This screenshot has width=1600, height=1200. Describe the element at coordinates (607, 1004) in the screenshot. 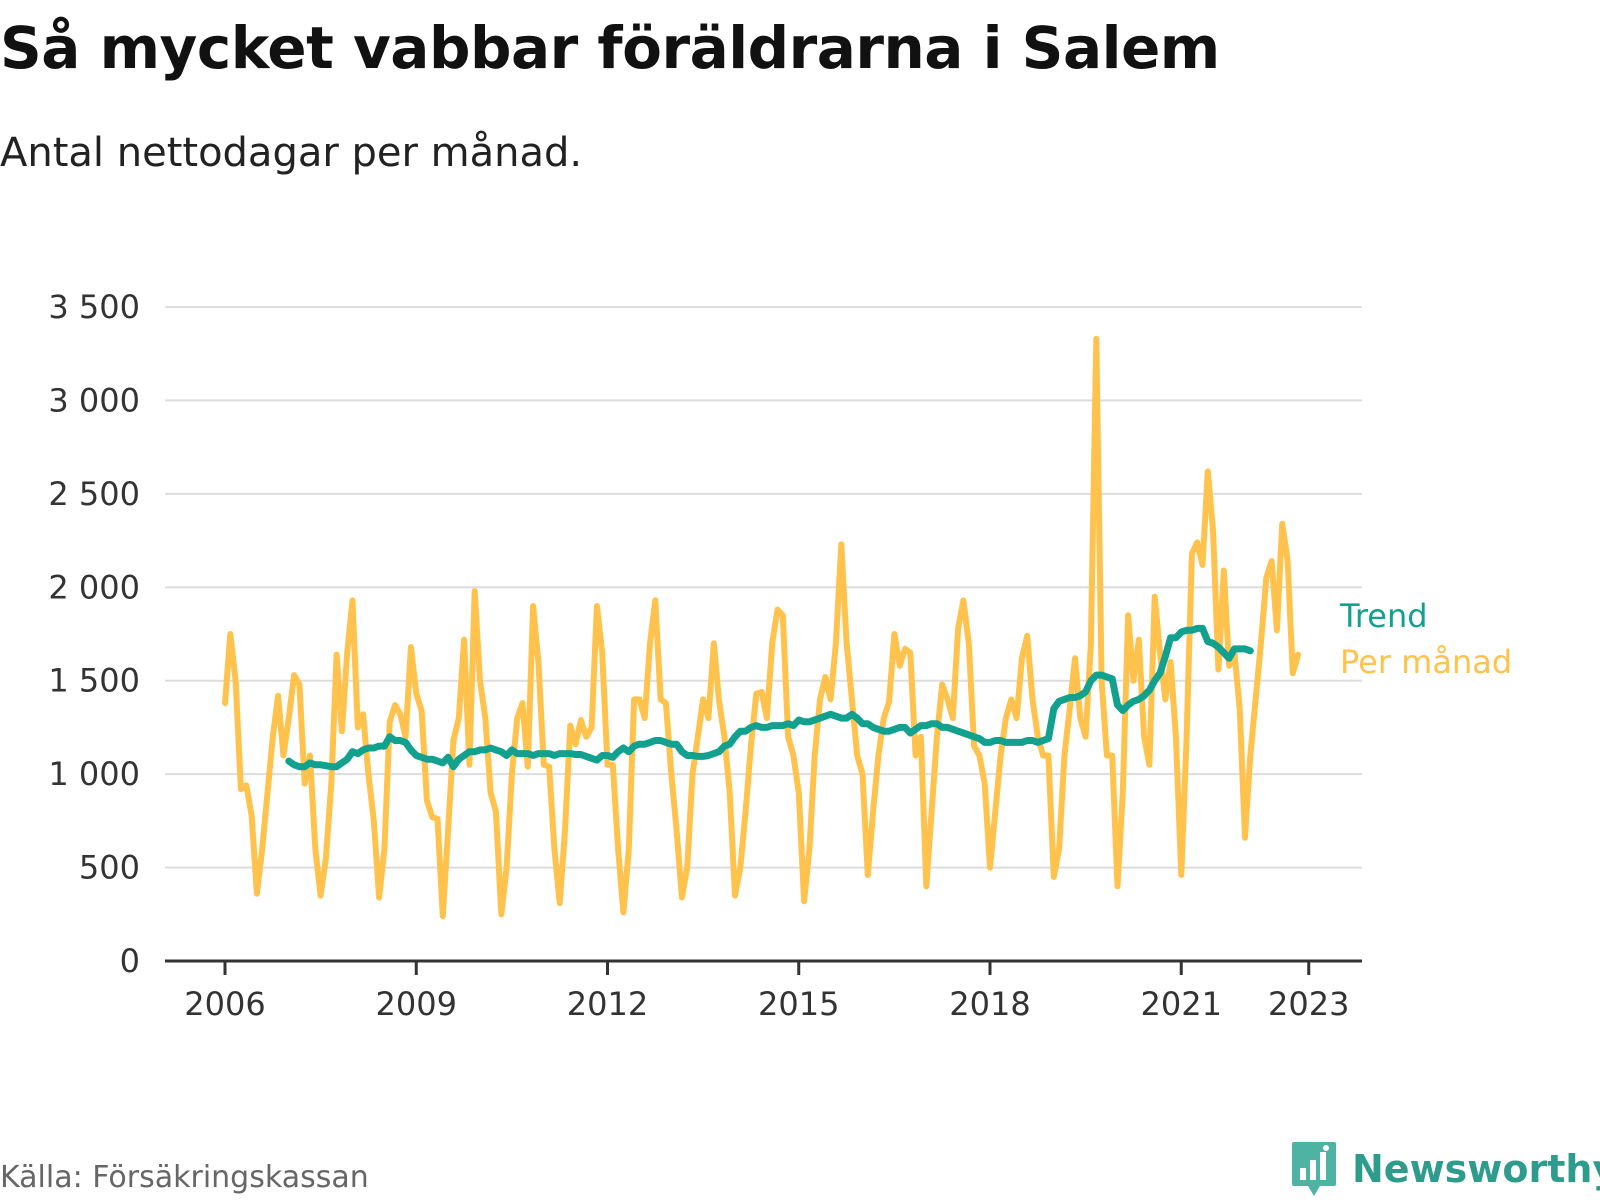

I see `x-tick-label: 2012` at that location.